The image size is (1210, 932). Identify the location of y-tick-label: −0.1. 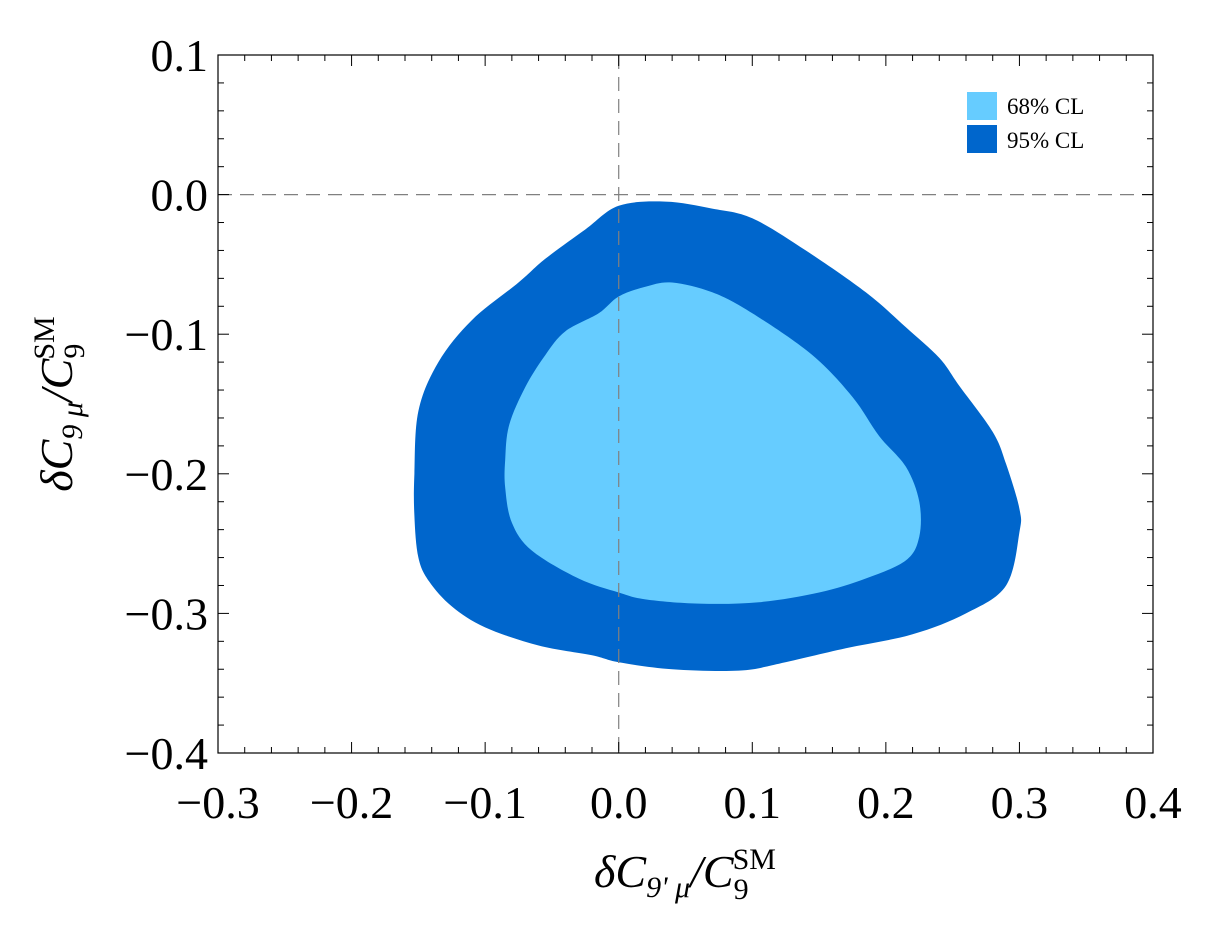
(166, 334).